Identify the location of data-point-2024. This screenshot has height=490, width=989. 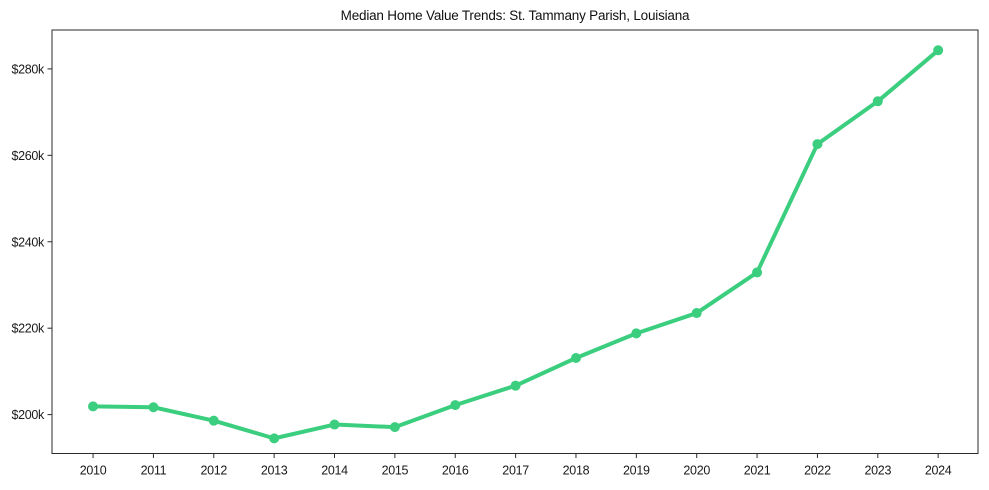
(938, 50).